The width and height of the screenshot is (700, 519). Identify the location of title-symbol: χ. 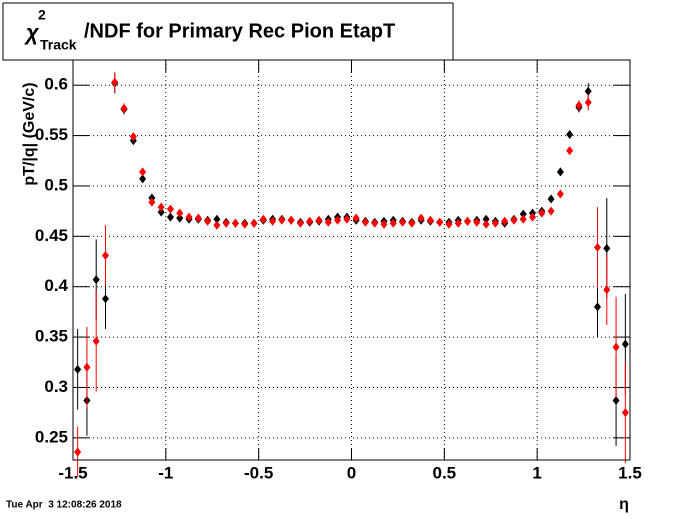
(32, 32).